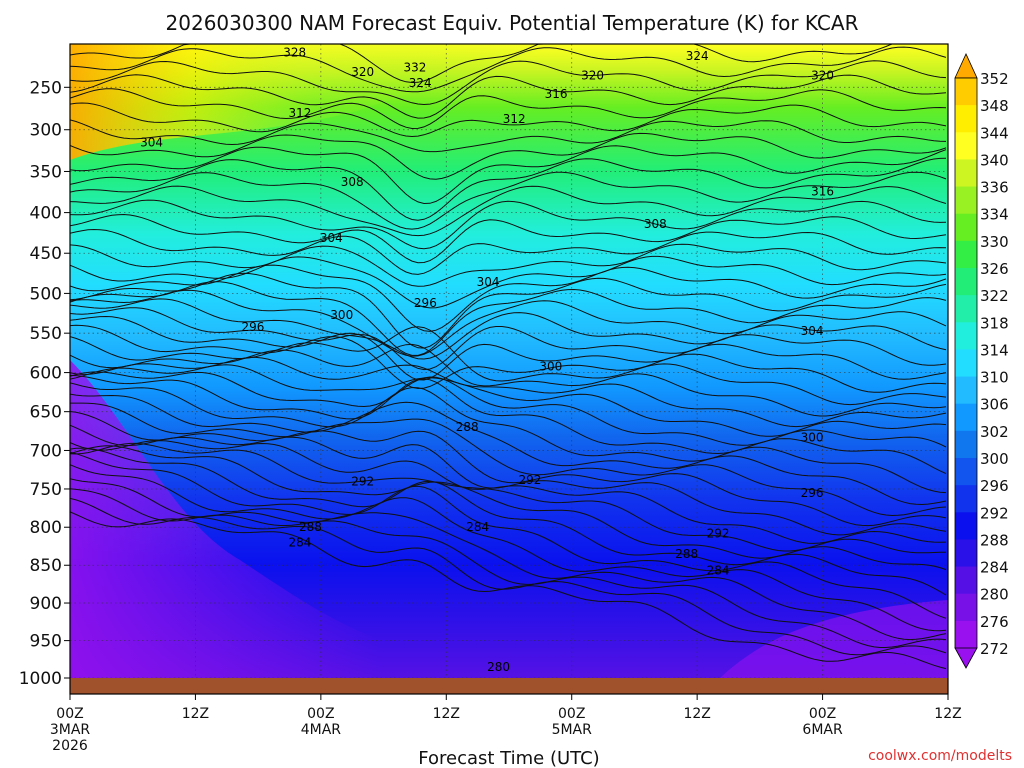  What do you see at coordinates (529, 480) in the screenshot?
I see `contour-label: 292` at bounding box center [529, 480].